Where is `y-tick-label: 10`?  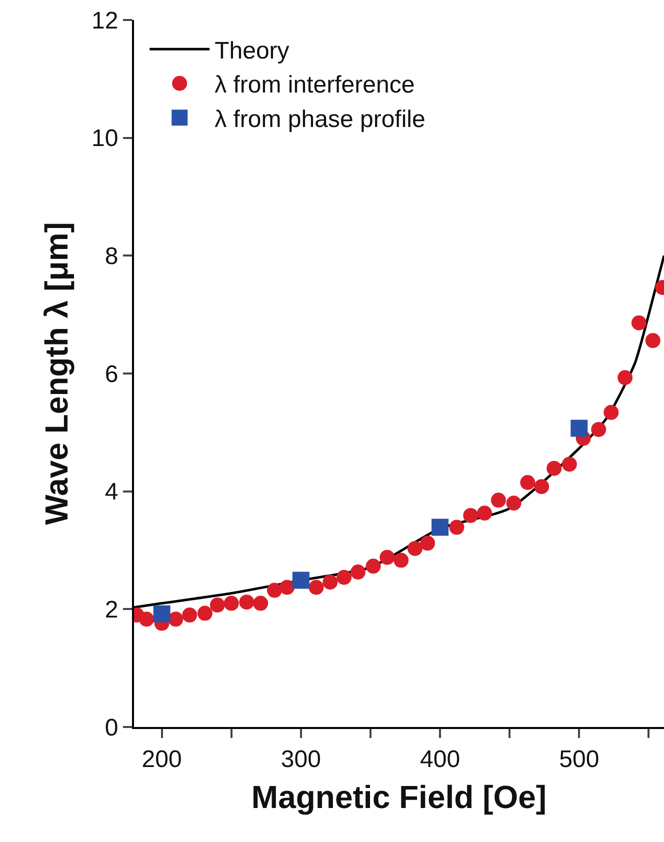 y-tick-label: 10 is located at coordinates (104, 138).